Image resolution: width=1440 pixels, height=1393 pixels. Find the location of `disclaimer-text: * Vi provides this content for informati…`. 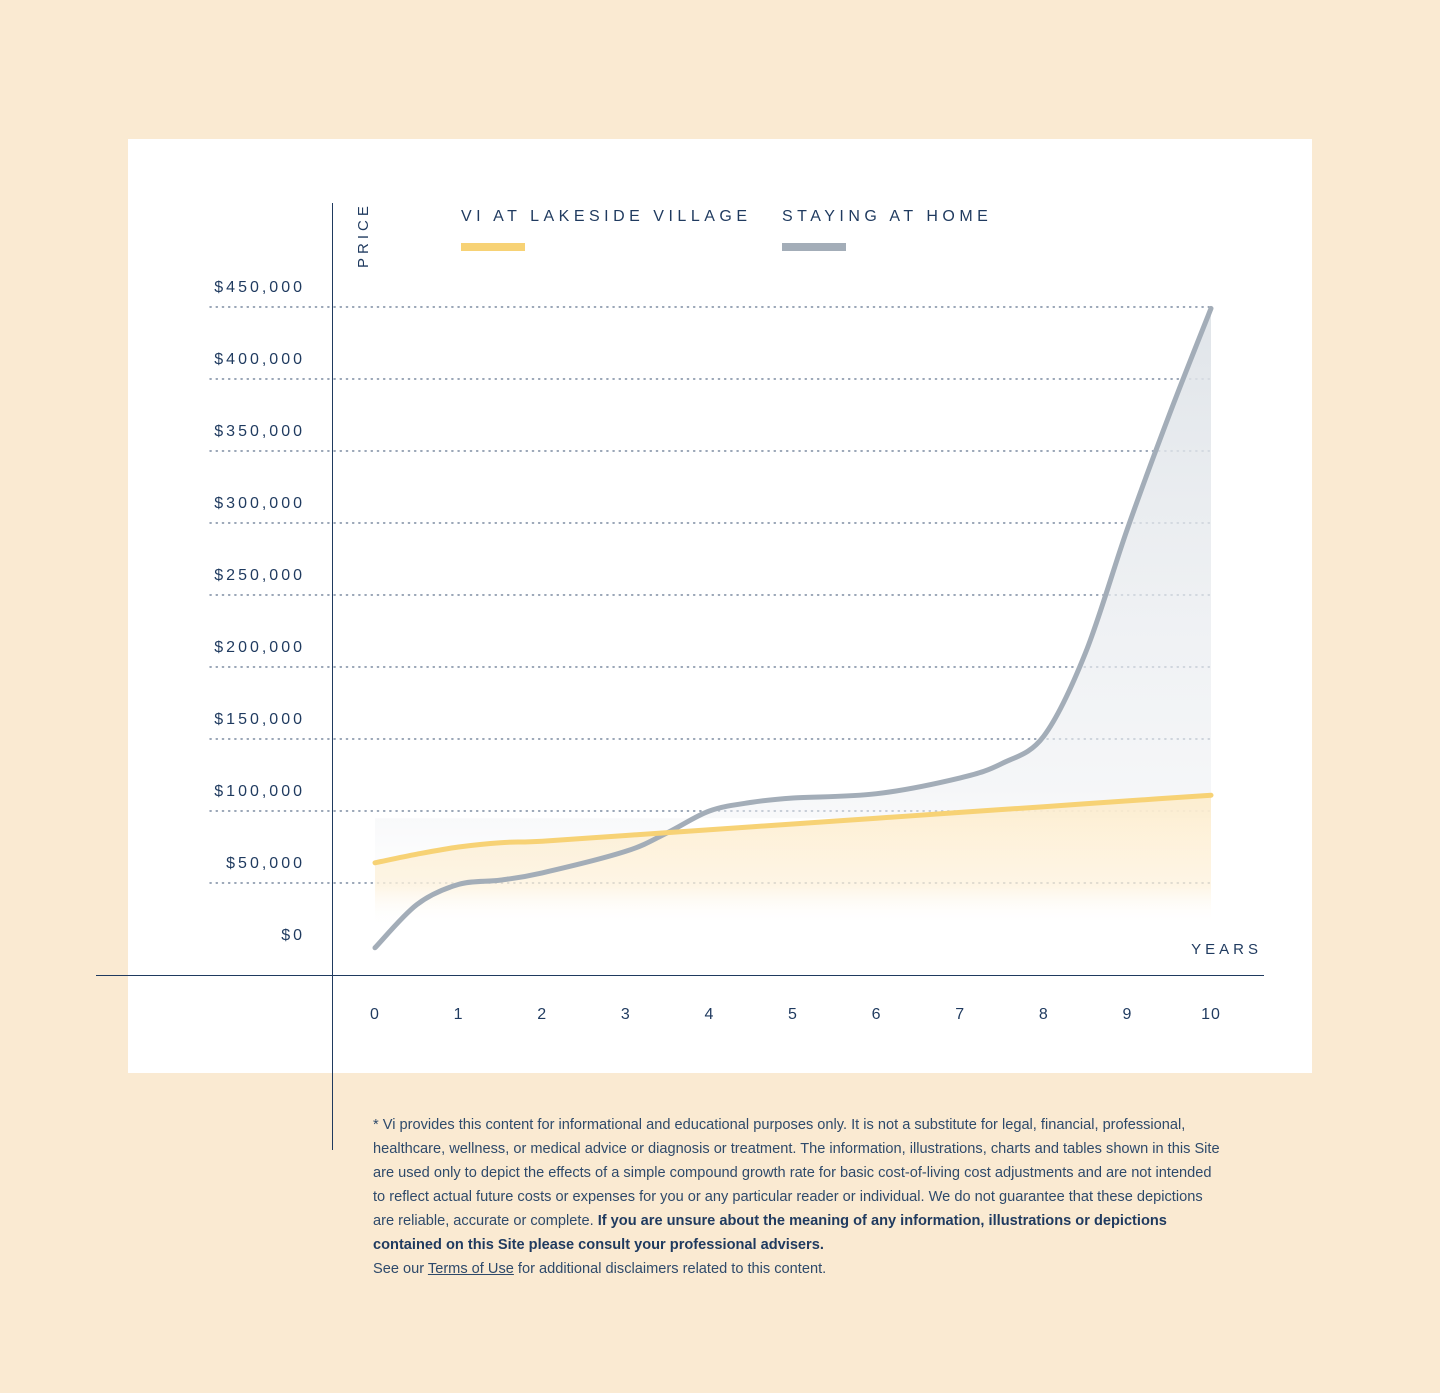

disclaimer-text: * Vi provides this content for informati… is located at coordinates (796, 1173).